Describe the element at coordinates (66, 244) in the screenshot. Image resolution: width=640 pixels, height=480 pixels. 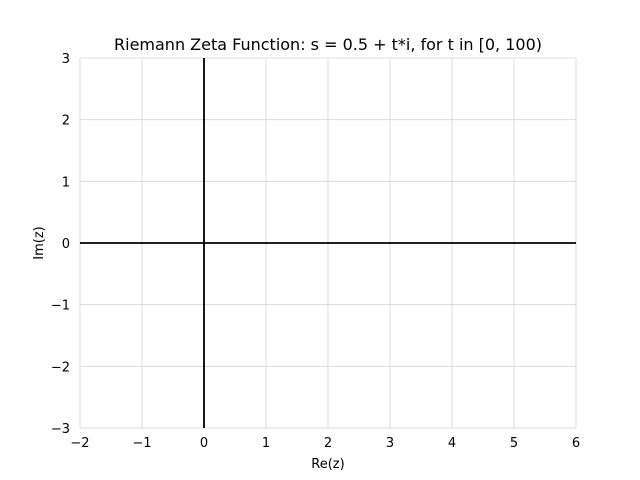
I see `y-tick-label-3: 0` at that location.